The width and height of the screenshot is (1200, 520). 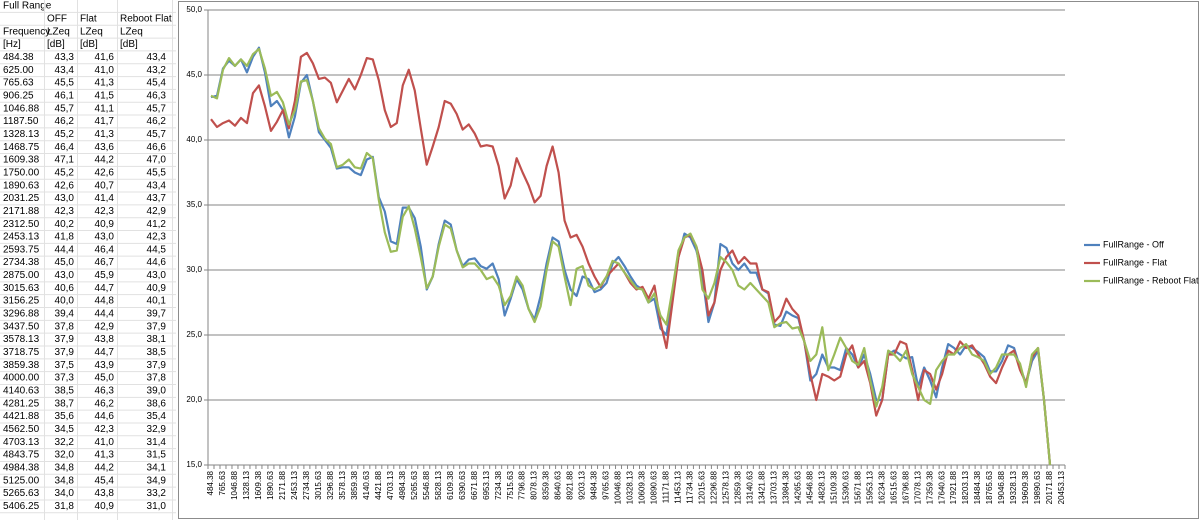 I want to click on cell: 34,9, so click(x=157, y=480).